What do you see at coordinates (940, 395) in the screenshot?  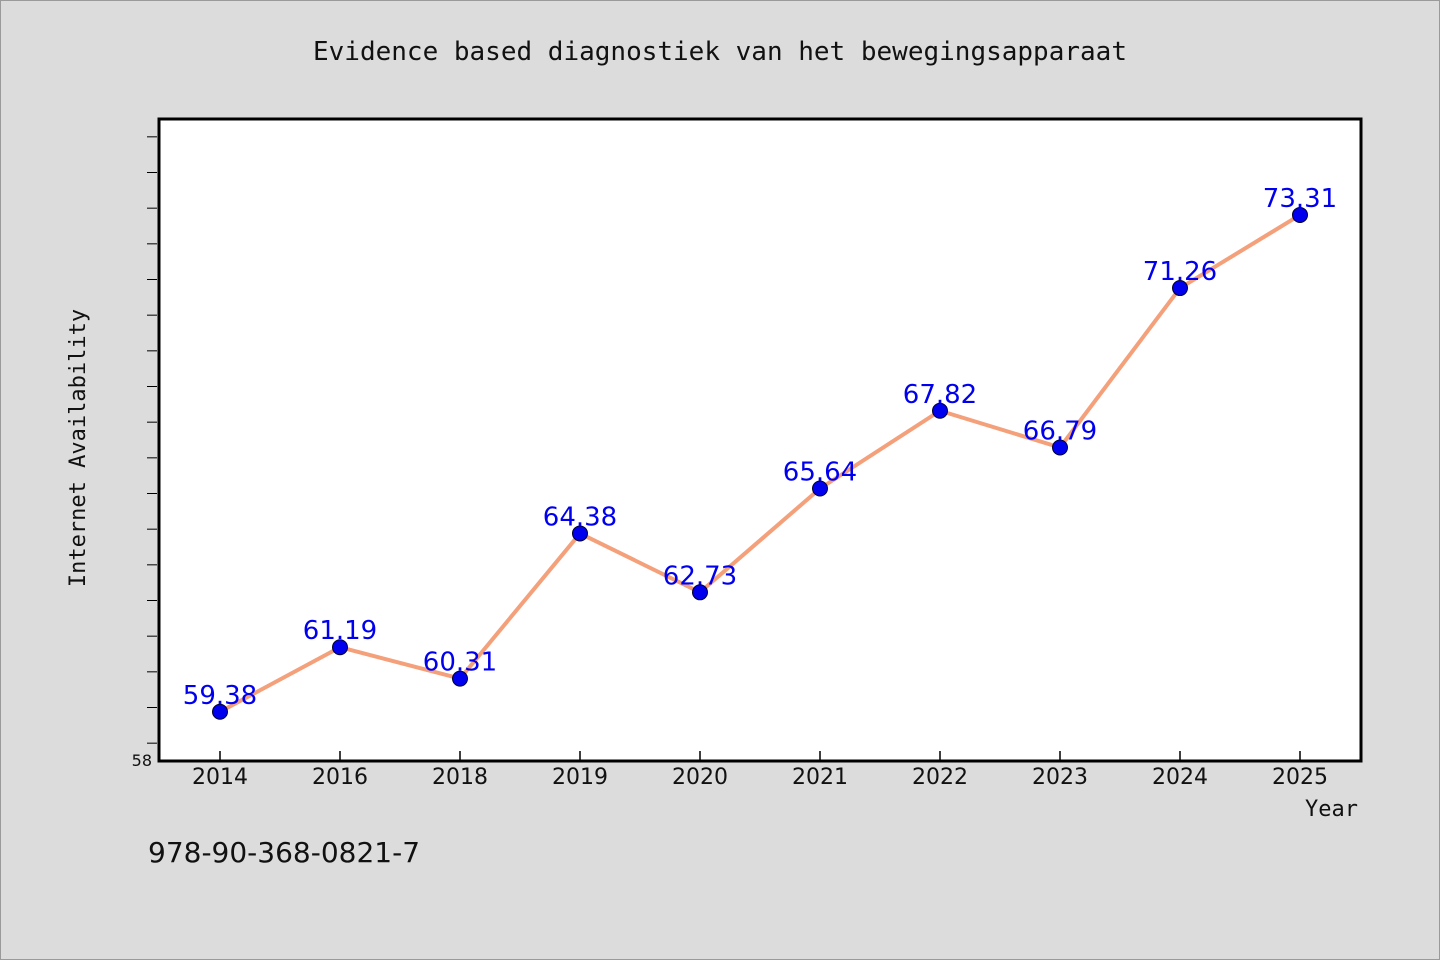 I see `data-label: 67.82` at bounding box center [940, 395].